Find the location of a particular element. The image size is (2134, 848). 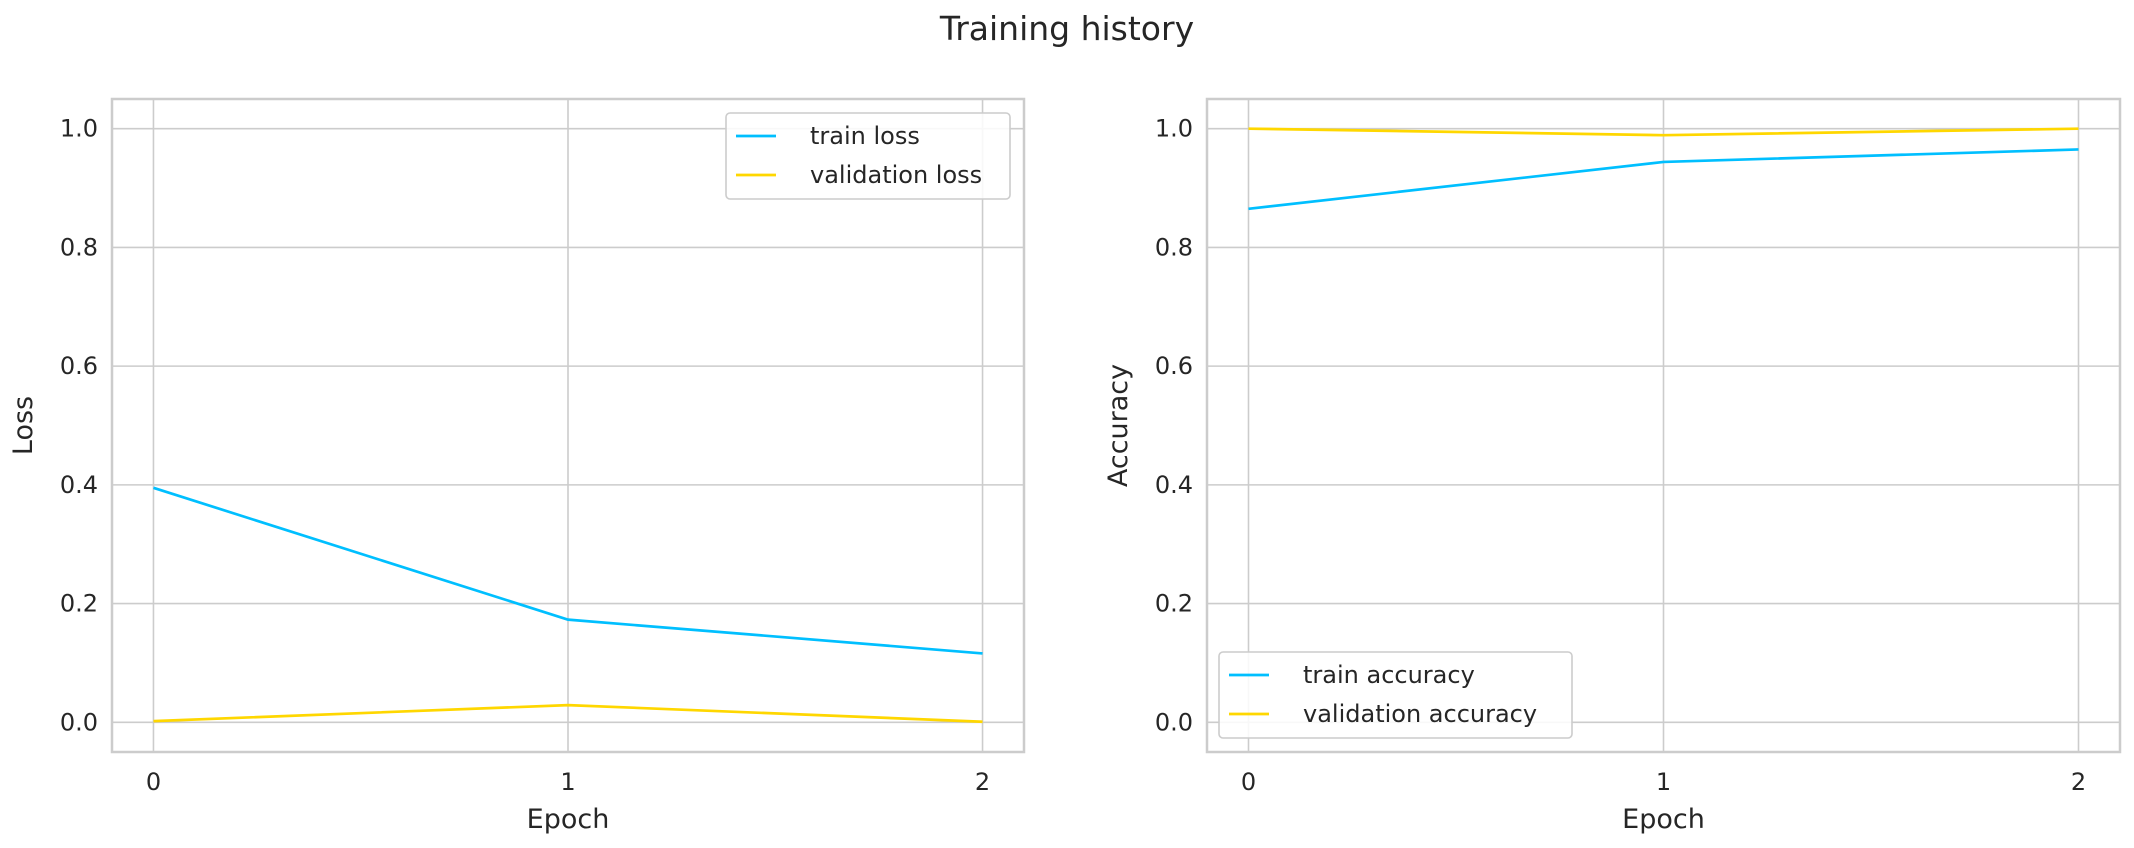

legend-label: train loss is located at coordinates (865, 136).